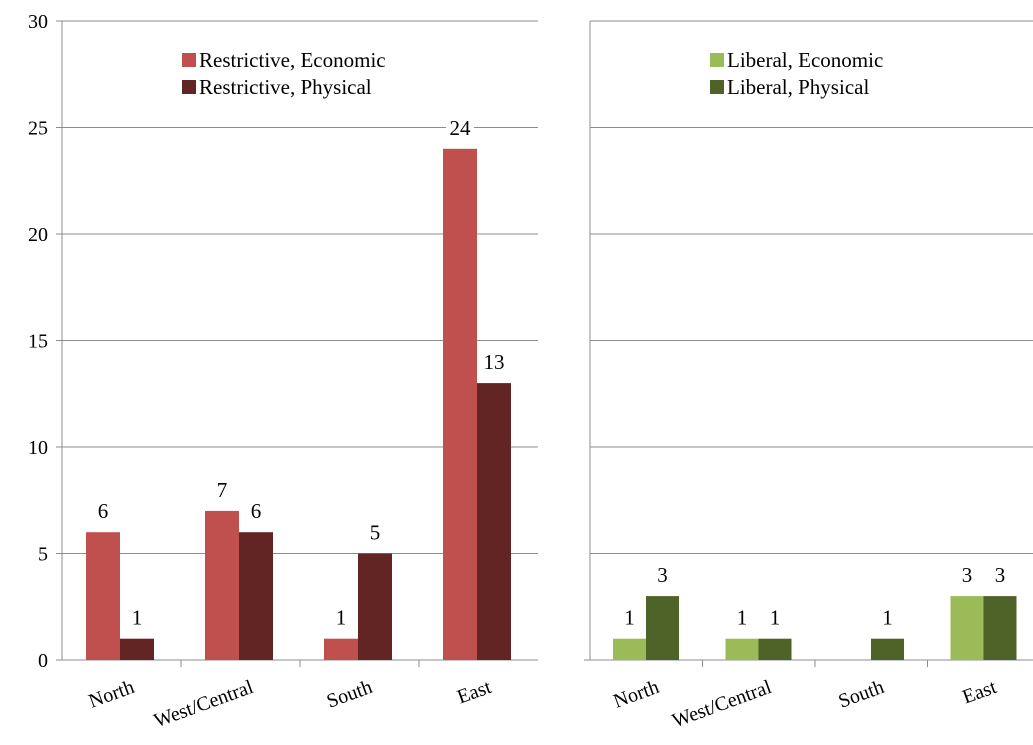  What do you see at coordinates (38, 342) in the screenshot?
I see `y-tick-label: 15` at bounding box center [38, 342].